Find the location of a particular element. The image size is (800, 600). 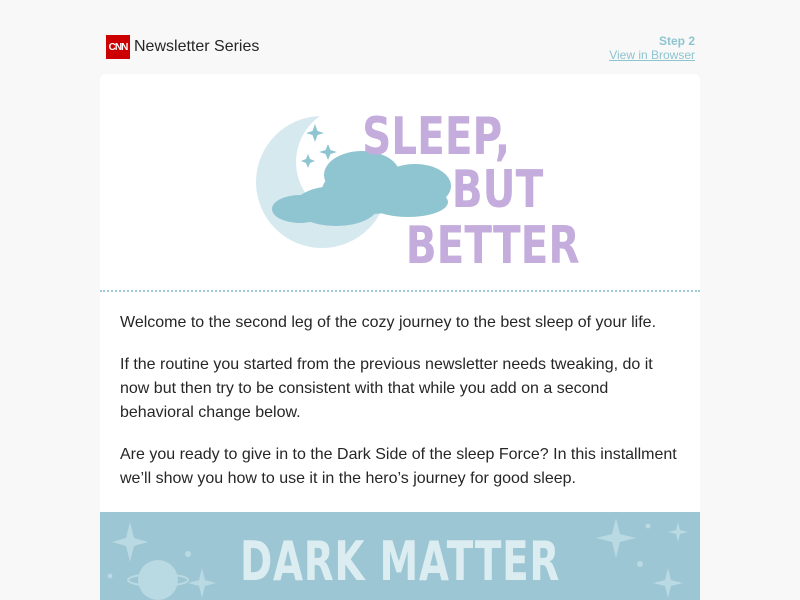

divider is located at coordinates (400, 291).